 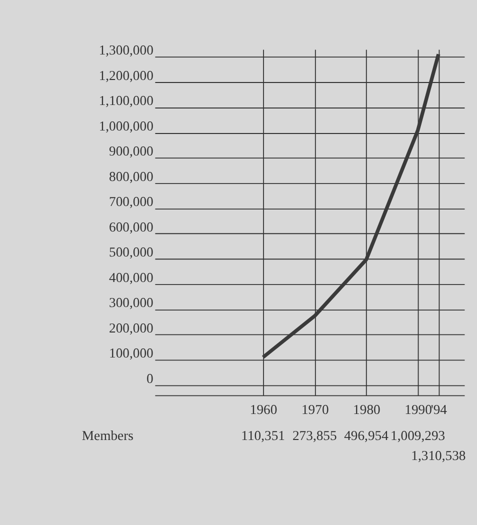 I want to click on y-tick-label: 600,000, so click(x=131, y=226).